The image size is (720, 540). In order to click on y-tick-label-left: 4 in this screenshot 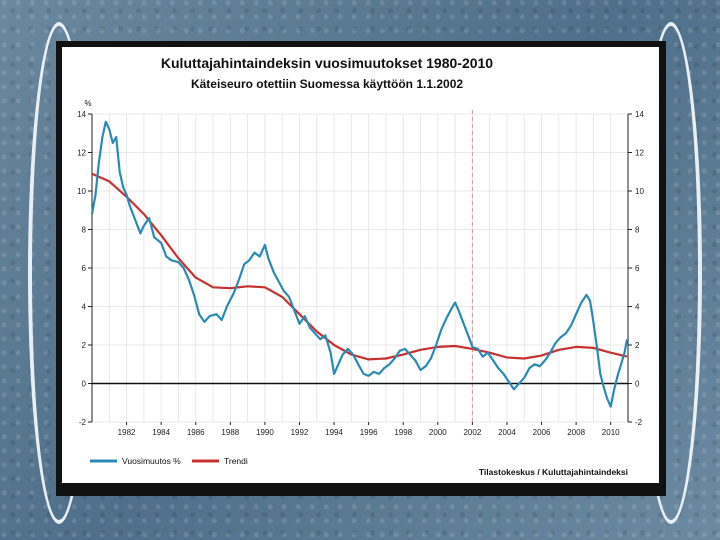, I will do `click(84, 307)`.